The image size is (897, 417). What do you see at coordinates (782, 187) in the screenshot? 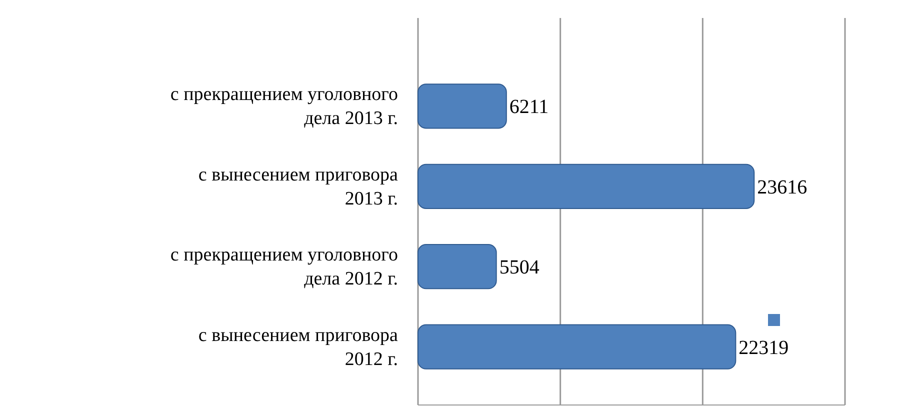
I see `data-label: 23616` at bounding box center [782, 187].